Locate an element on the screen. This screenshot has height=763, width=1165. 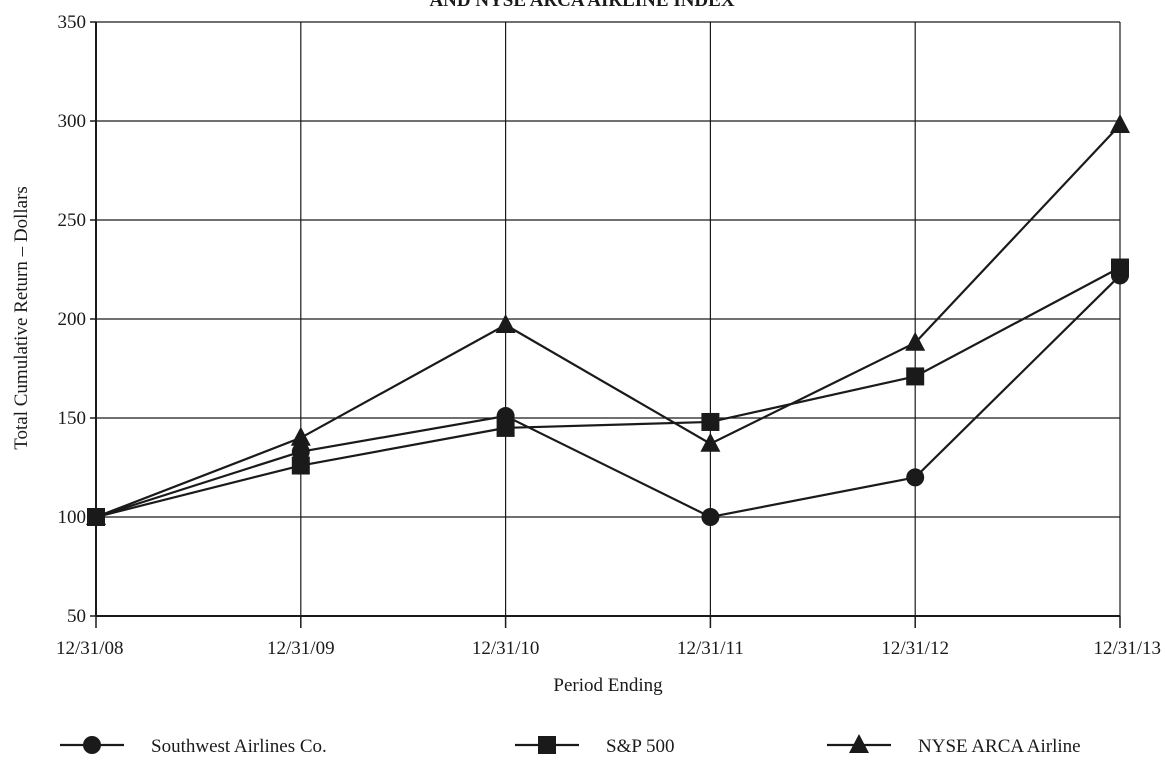
x-tick-label: 12/31/09 is located at coordinates (301, 648).